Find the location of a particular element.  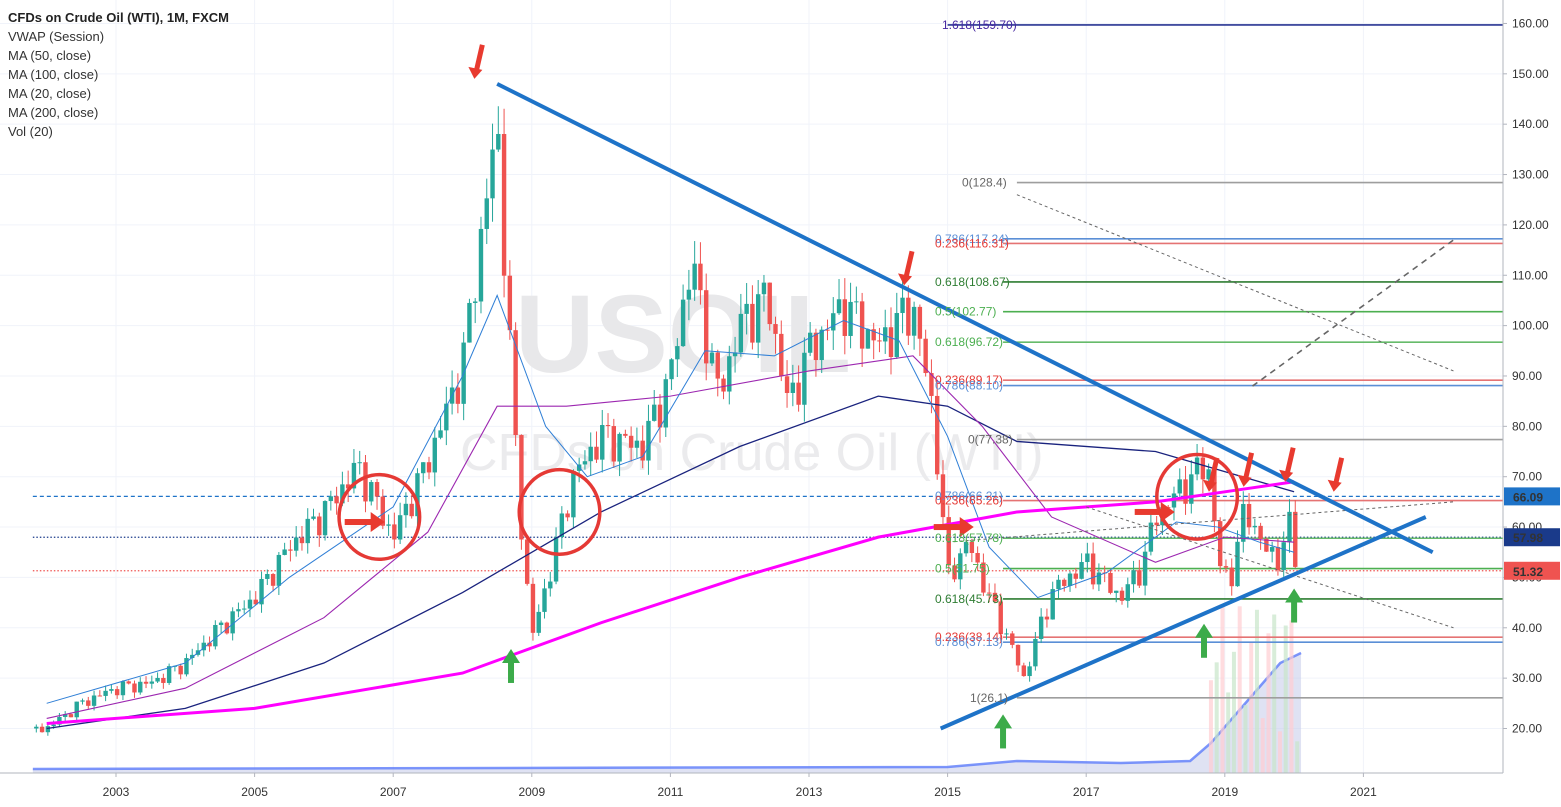

indicator-ma20: MA (20, close) is located at coordinates (50, 93).